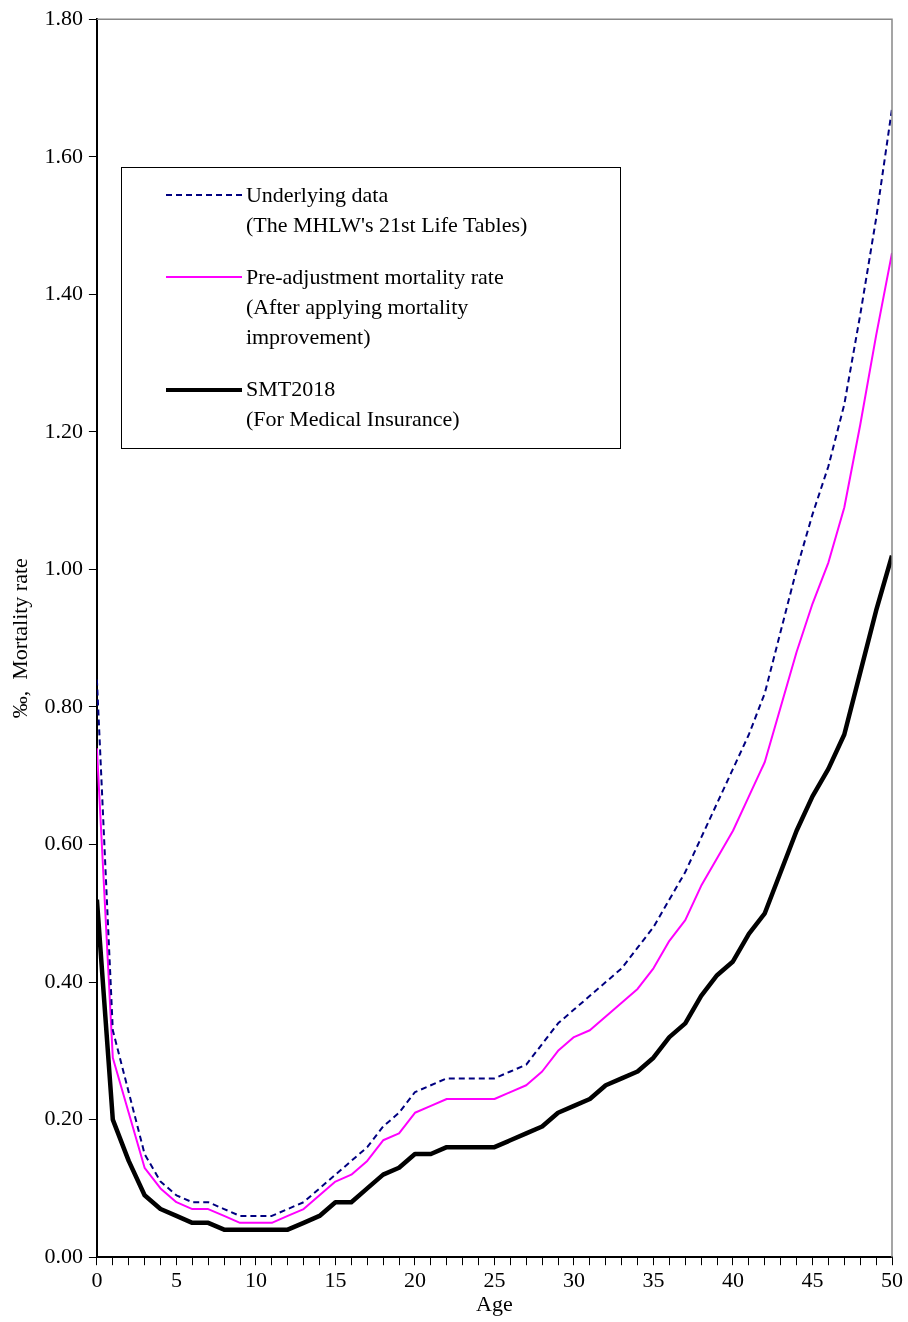 Image resolution: width=908 pixels, height=1322 pixels. Describe the element at coordinates (892, 1280) in the screenshot. I see `x-tick-label: 50` at that location.